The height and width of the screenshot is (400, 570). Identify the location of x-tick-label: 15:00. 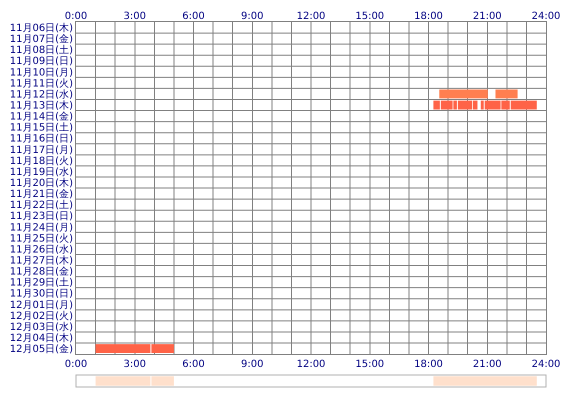
(369, 16).